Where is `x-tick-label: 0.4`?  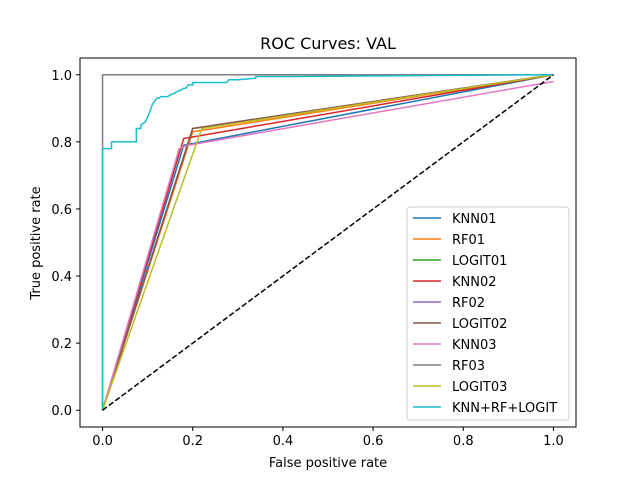
x-tick-label: 0.4 is located at coordinates (283, 441).